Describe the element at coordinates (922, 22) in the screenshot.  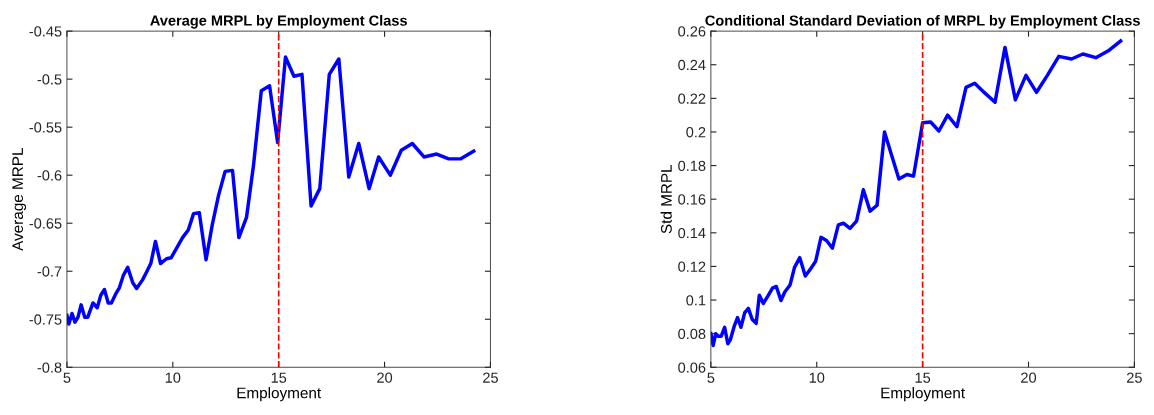
I see `chart-title: Conditional Standard Deviation of MRPL by Employment Class` at that location.